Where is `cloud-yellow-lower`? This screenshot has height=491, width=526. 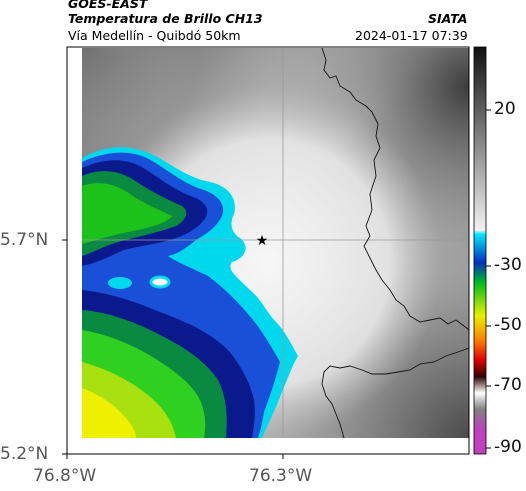 cloud-yellow-lower is located at coordinates (109, 413).